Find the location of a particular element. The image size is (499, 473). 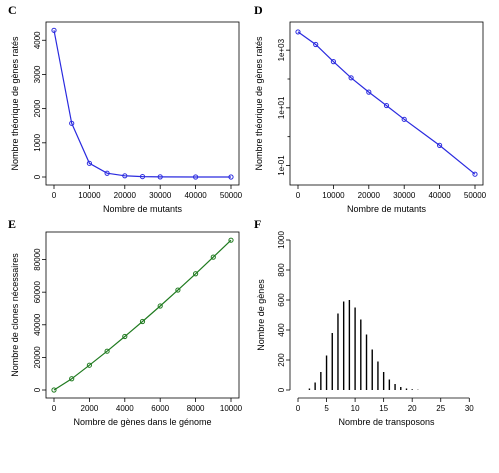

x-tick-label: 30 is located at coordinates (469, 408).